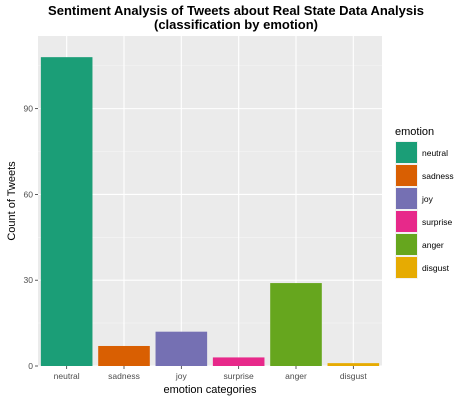 This screenshot has width=472, height=403. I want to click on x-tick-label: surprise, so click(239, 376).